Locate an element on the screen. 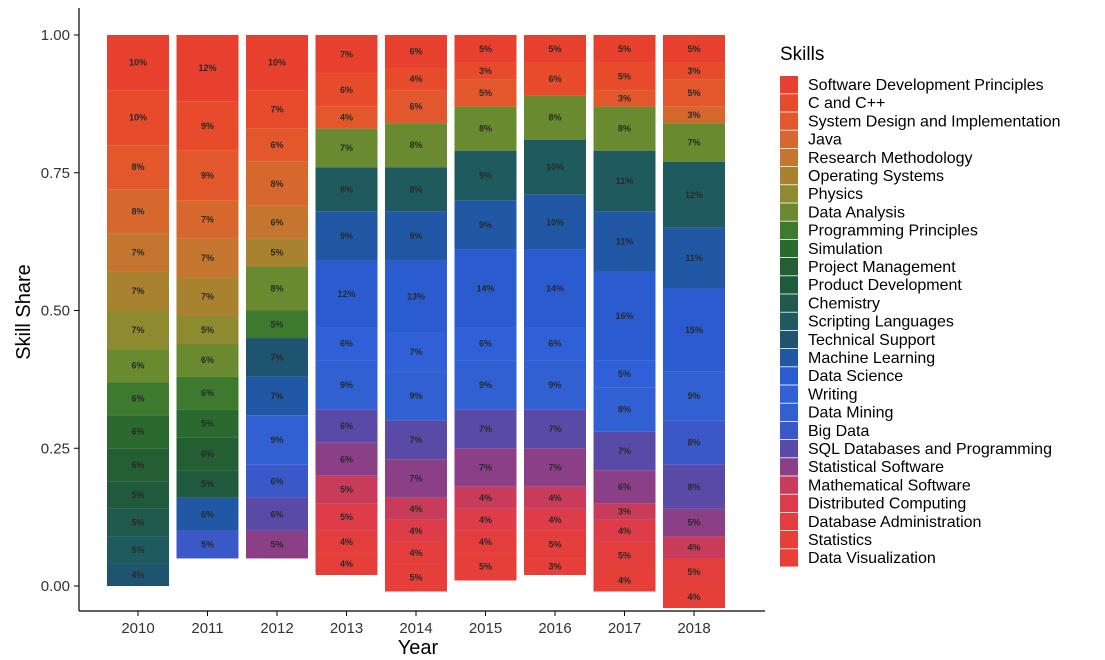 Image resolution: width=1105 pixels, height=660 pixels. legend-label: Operating Systems is located at coordinates (876, 176).